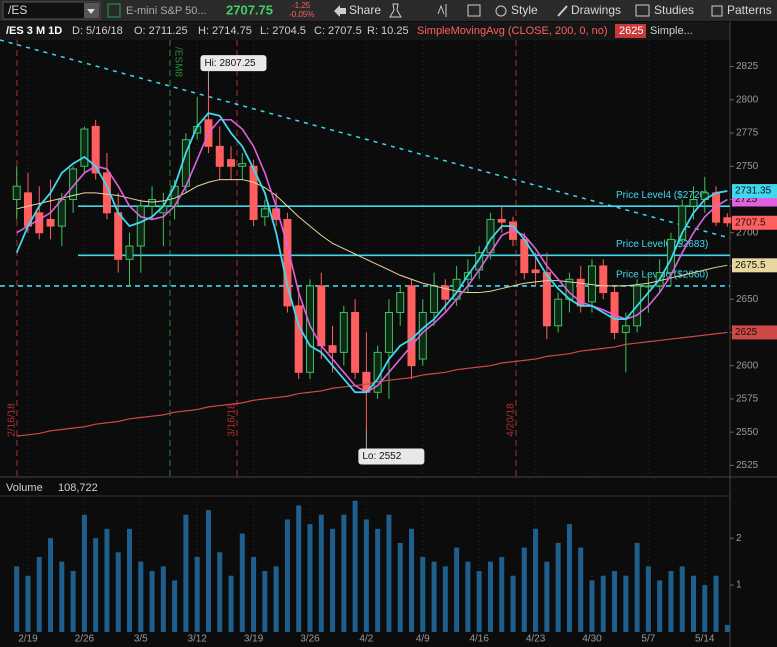 This screenshot has width=777, height=647. What do you see at coordinates (78, 488) in the screenshot?
I see `volume-value: 108,722` at bounding box center [78, 488].